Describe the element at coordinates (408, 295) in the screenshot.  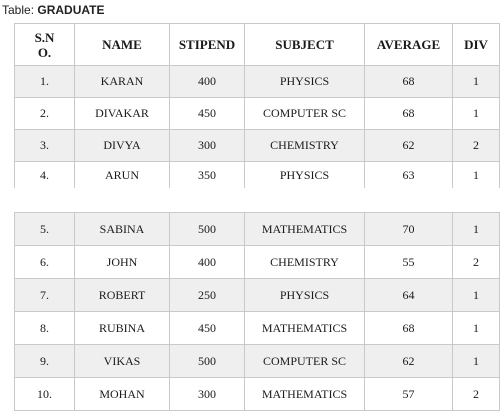
I see `cell-average: 64` at that location.